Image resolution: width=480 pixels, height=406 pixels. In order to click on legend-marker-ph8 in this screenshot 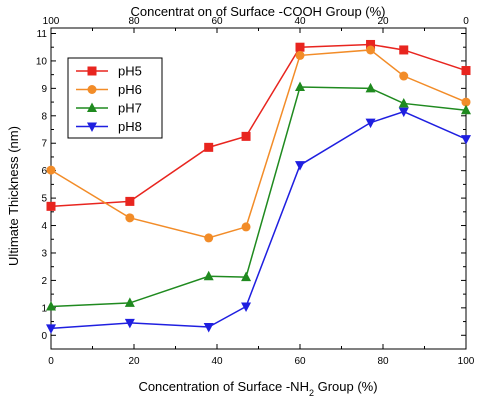, I will do `click(92, 127)`.